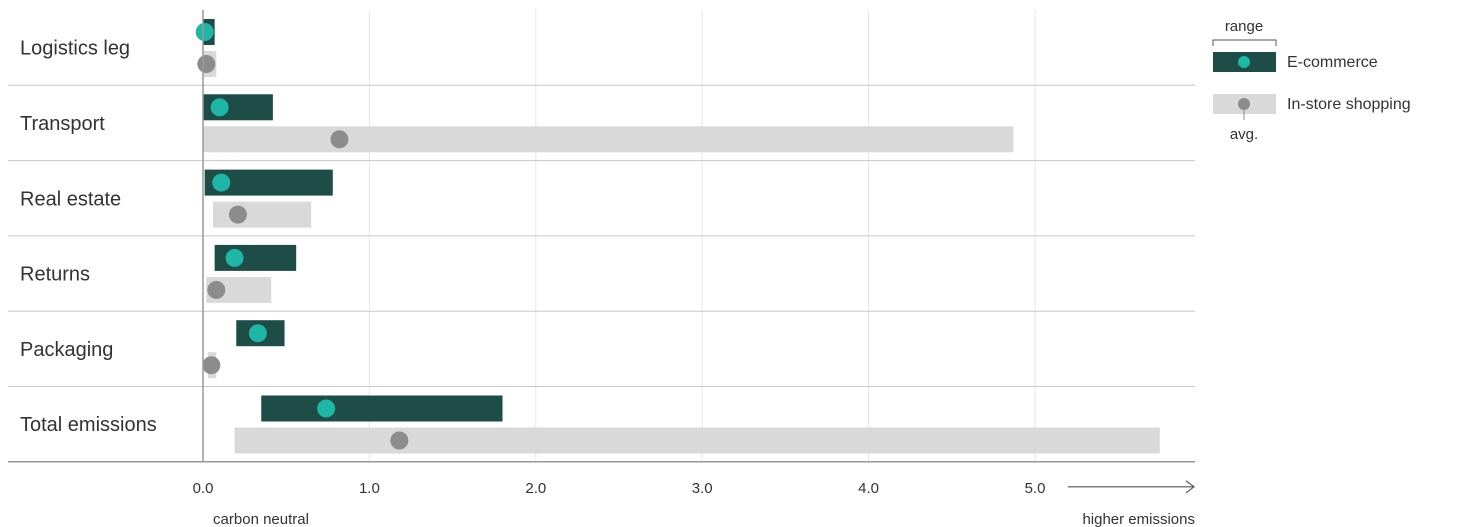  What do you see at coordinates (55, 275) in the screenshot?
I see `category-label: Returns` at bounding box center [55, 275].